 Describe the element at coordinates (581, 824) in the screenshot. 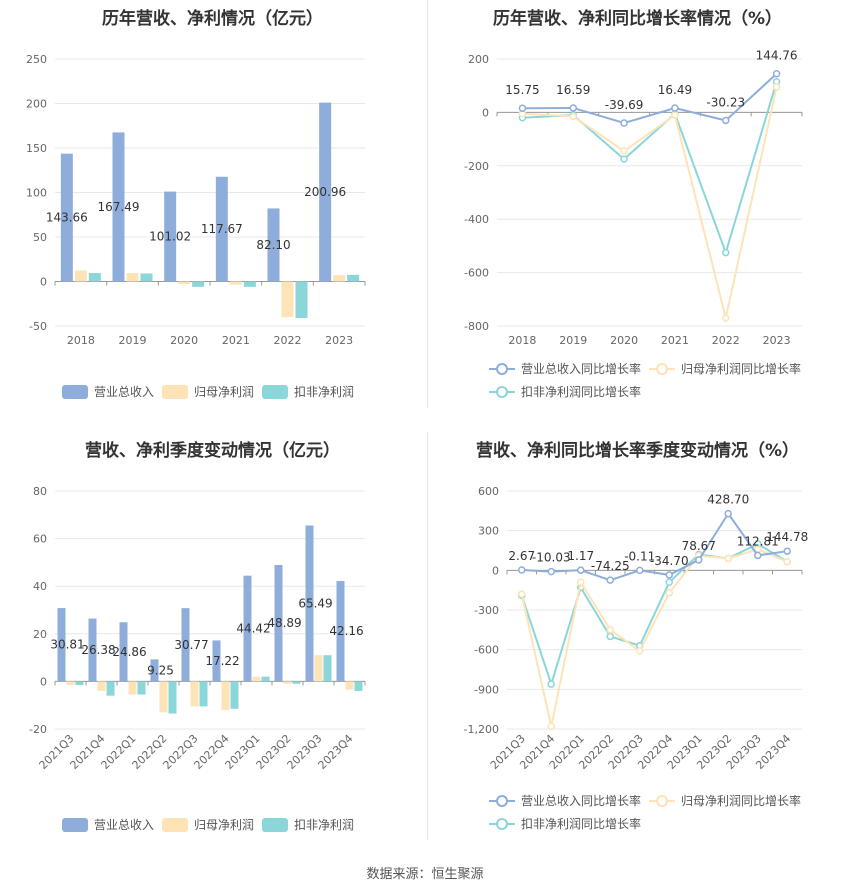

I see `legend-label: 扣非净利润同比增长率` at that location.